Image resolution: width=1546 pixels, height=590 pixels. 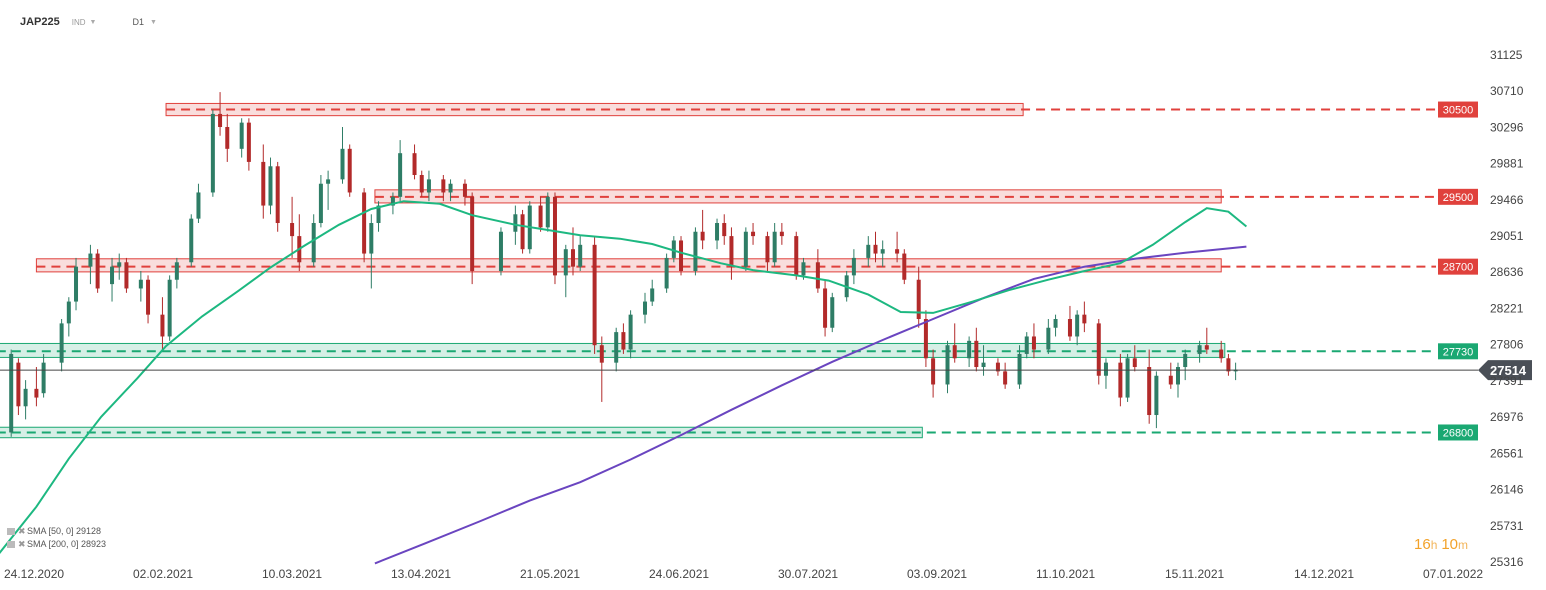 What do you see at coordinates (64, 531) in the screenshot?
I see `legend-label: SMA [50, 0] 29128` at bounding box center [64, 531].